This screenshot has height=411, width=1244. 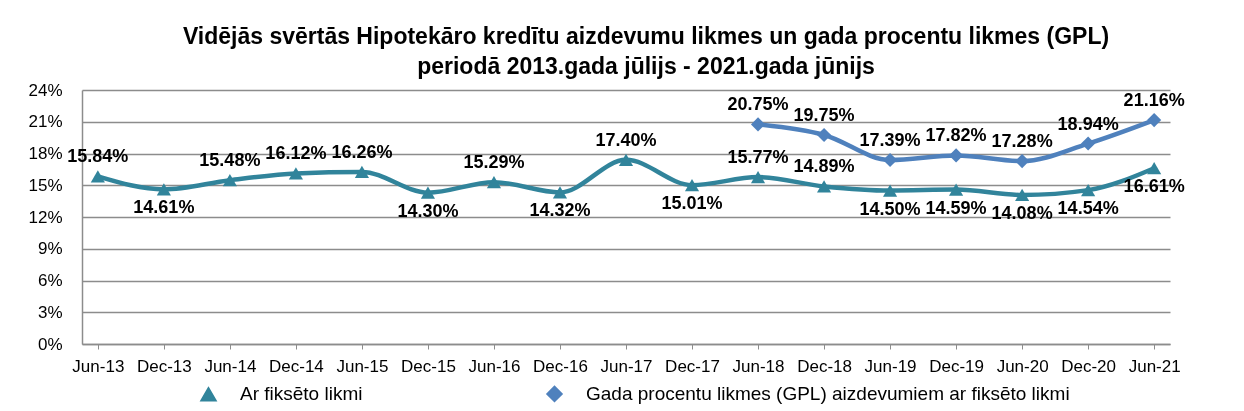 What do you see at coordinates (1022, 141) in the screenshot?
I see `data-label: 17.28%` at bounding box center [1022, 141].